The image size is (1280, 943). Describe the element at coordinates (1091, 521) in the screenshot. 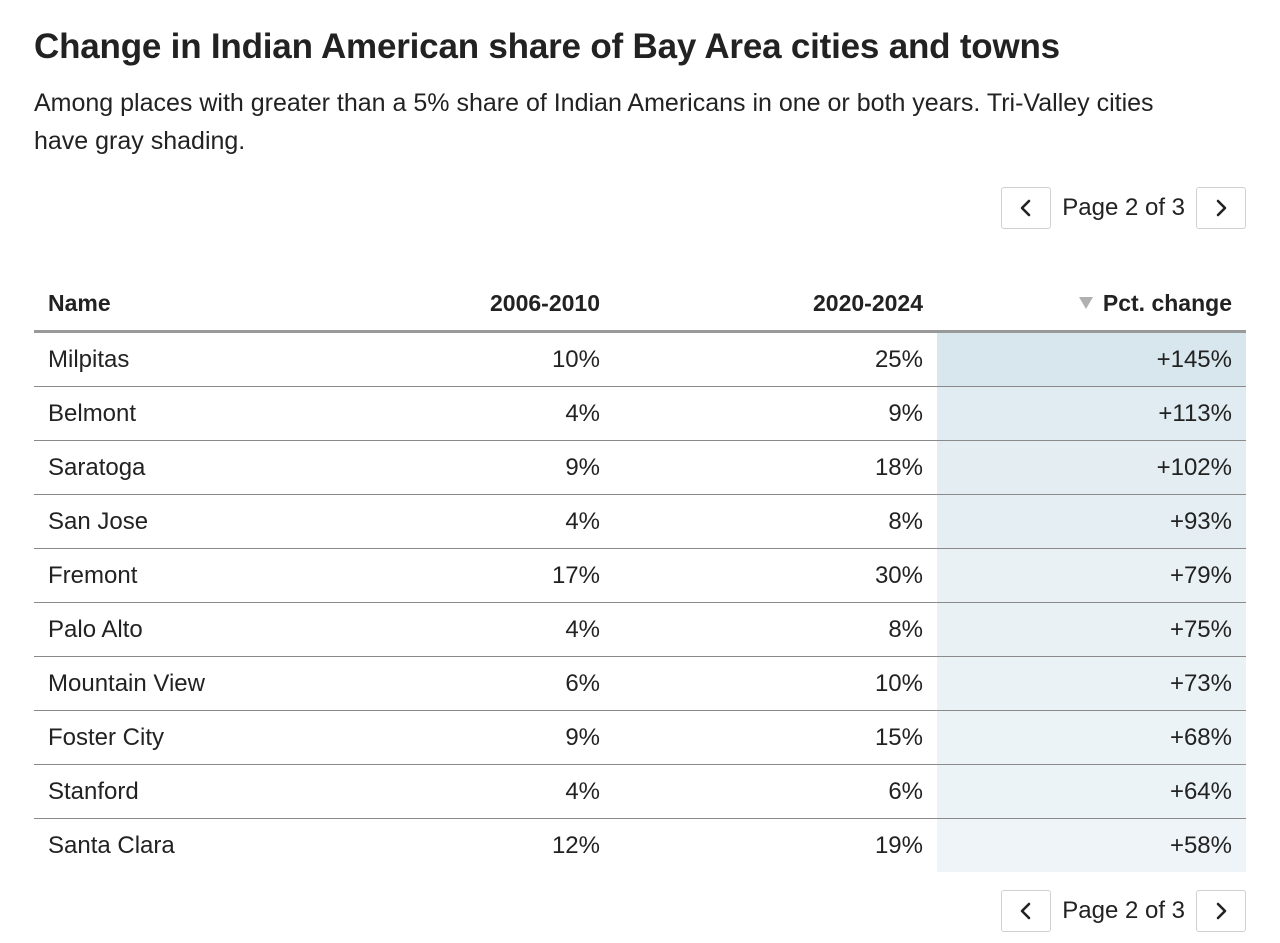

I see `cell-pct-change: +93%` at that location.